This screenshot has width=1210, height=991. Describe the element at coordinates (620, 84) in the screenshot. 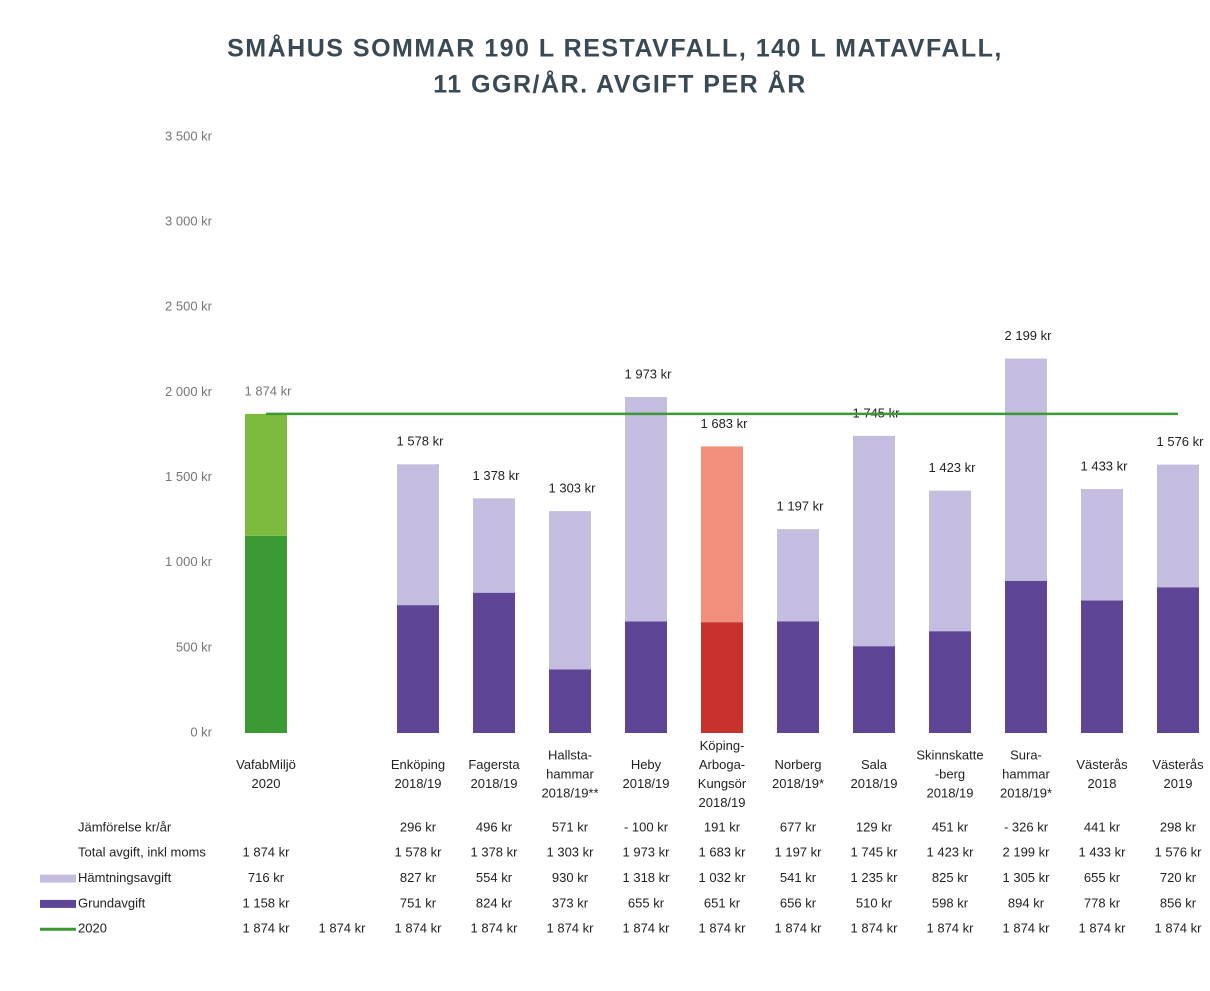

I see `chart-title: 11 GGR/ÅR. AVGIFT PER ÅR` at that location.